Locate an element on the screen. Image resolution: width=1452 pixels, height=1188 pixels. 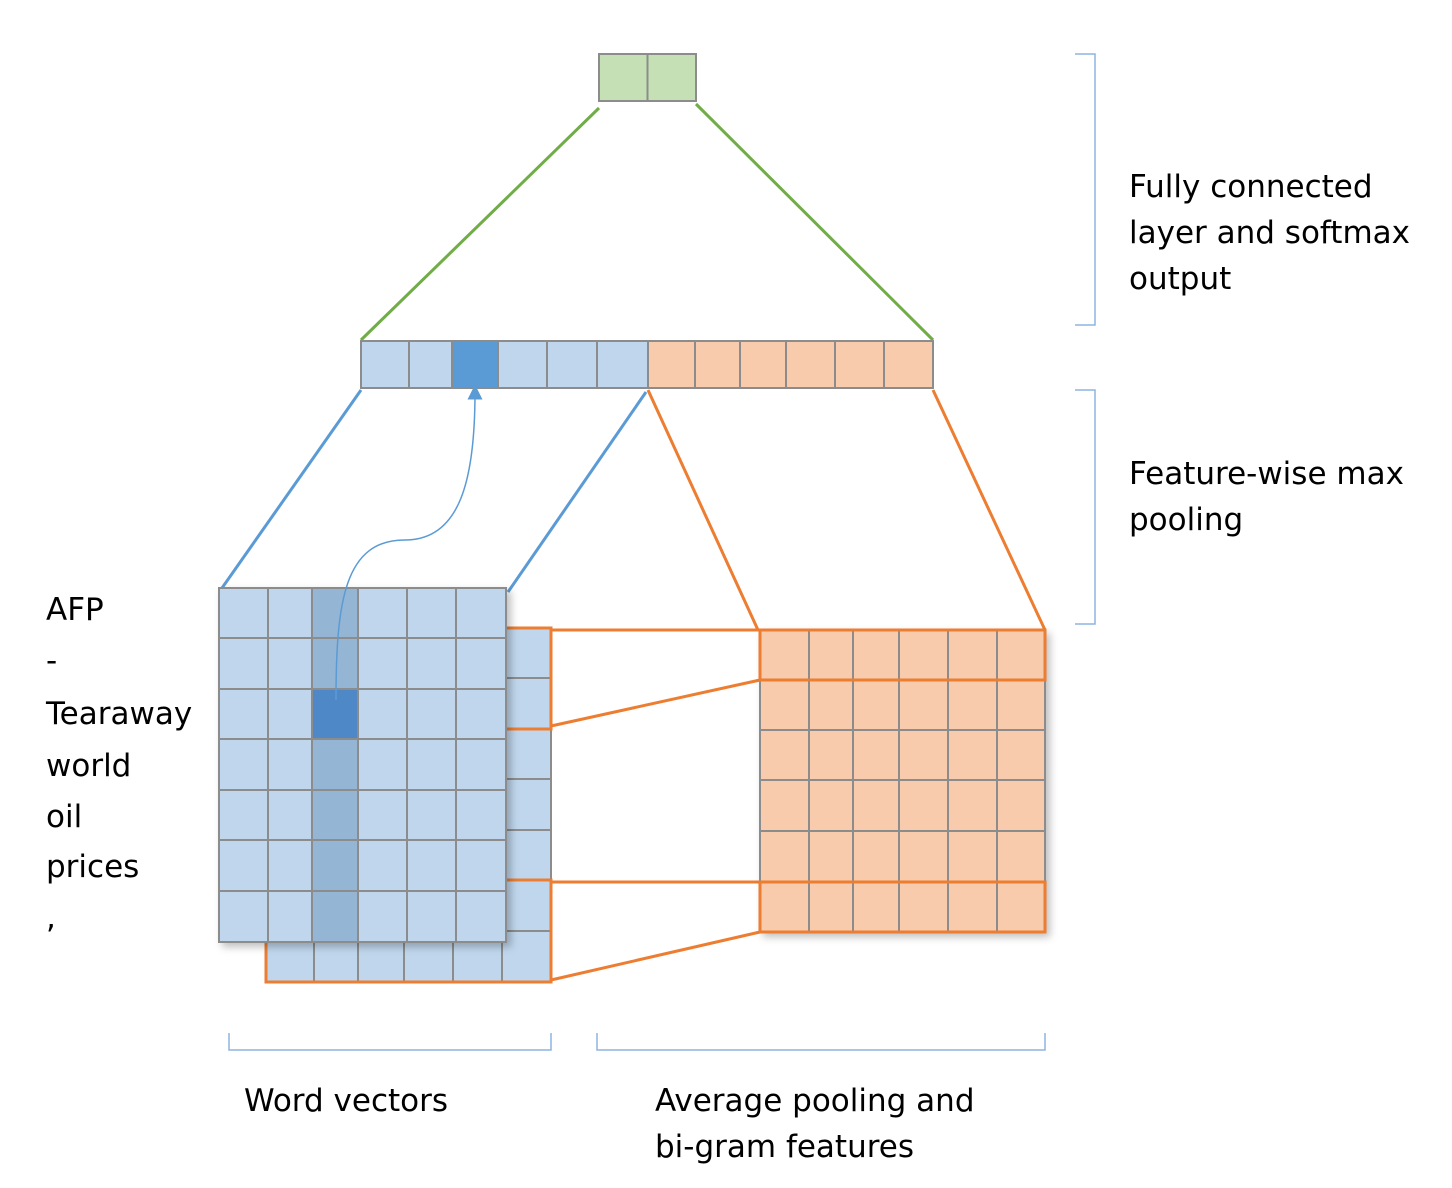
pool-connection-orange-right is located at coordinates (989, 510).